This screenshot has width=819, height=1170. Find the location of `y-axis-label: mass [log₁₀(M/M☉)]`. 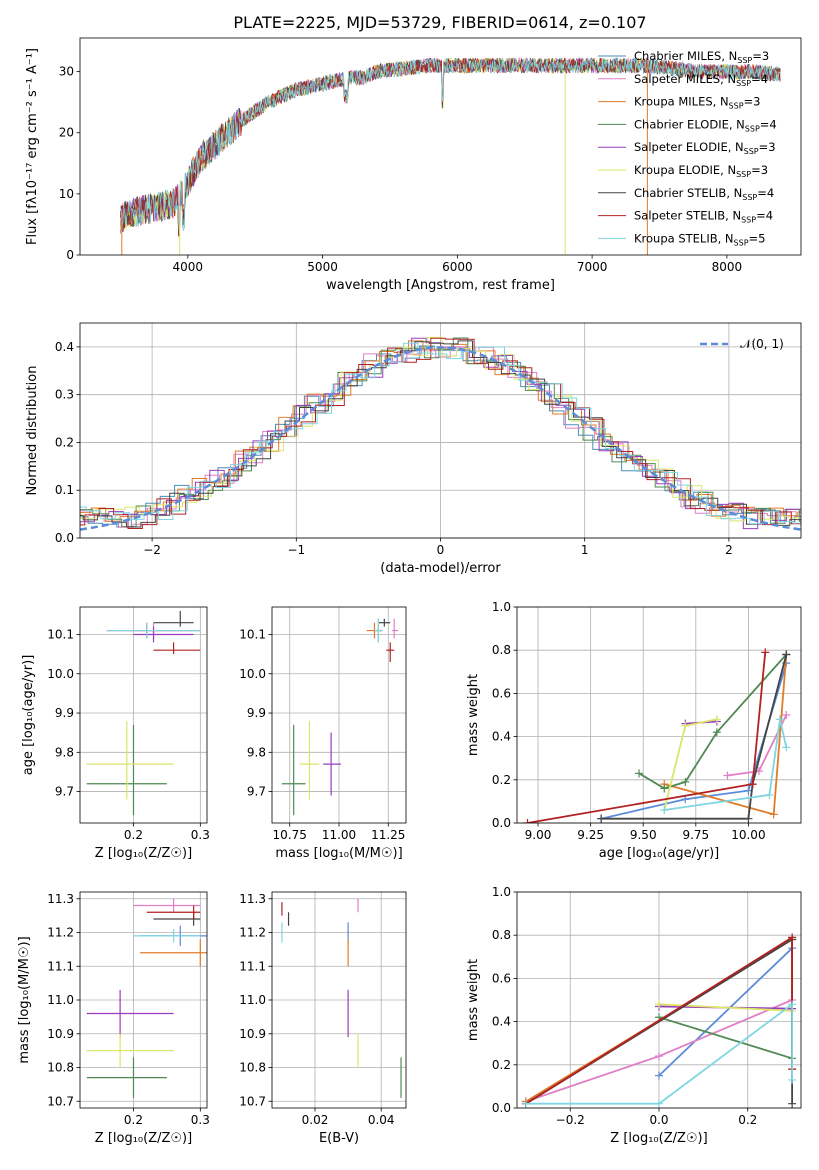

y-axis-label: mass [log₁₀(M/M☉)] is located at coordinates (24, 999).